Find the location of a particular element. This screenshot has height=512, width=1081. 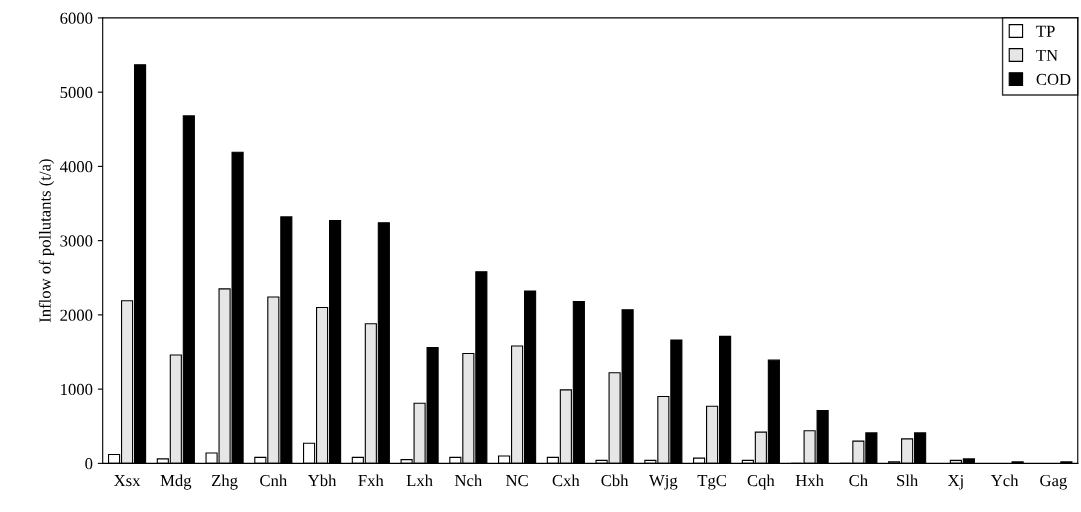

x-tick-label: Hxh is located at coordinates (809, 480).